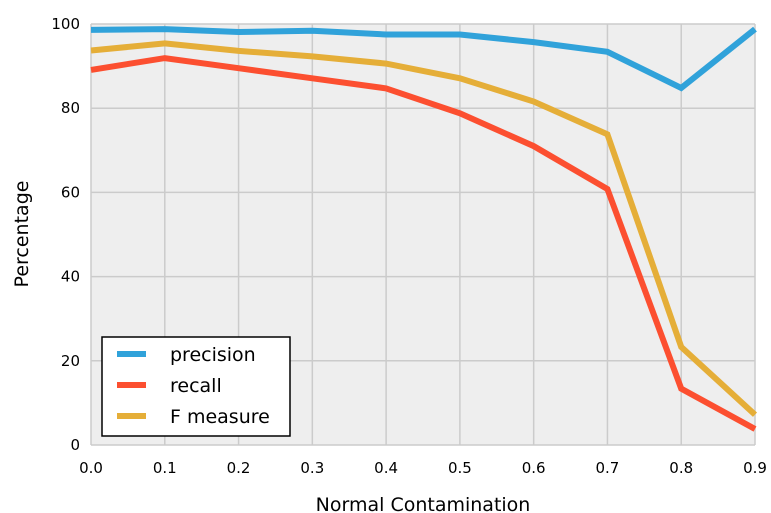  I want to click on x-tick-label: 0.9, so click(755, 468).